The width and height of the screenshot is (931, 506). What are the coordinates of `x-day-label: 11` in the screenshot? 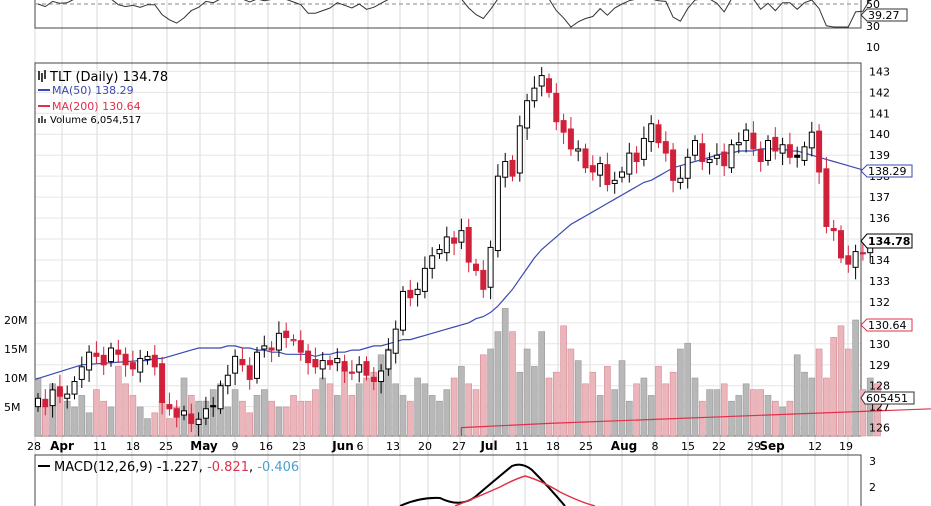 It's located at (100, 446).